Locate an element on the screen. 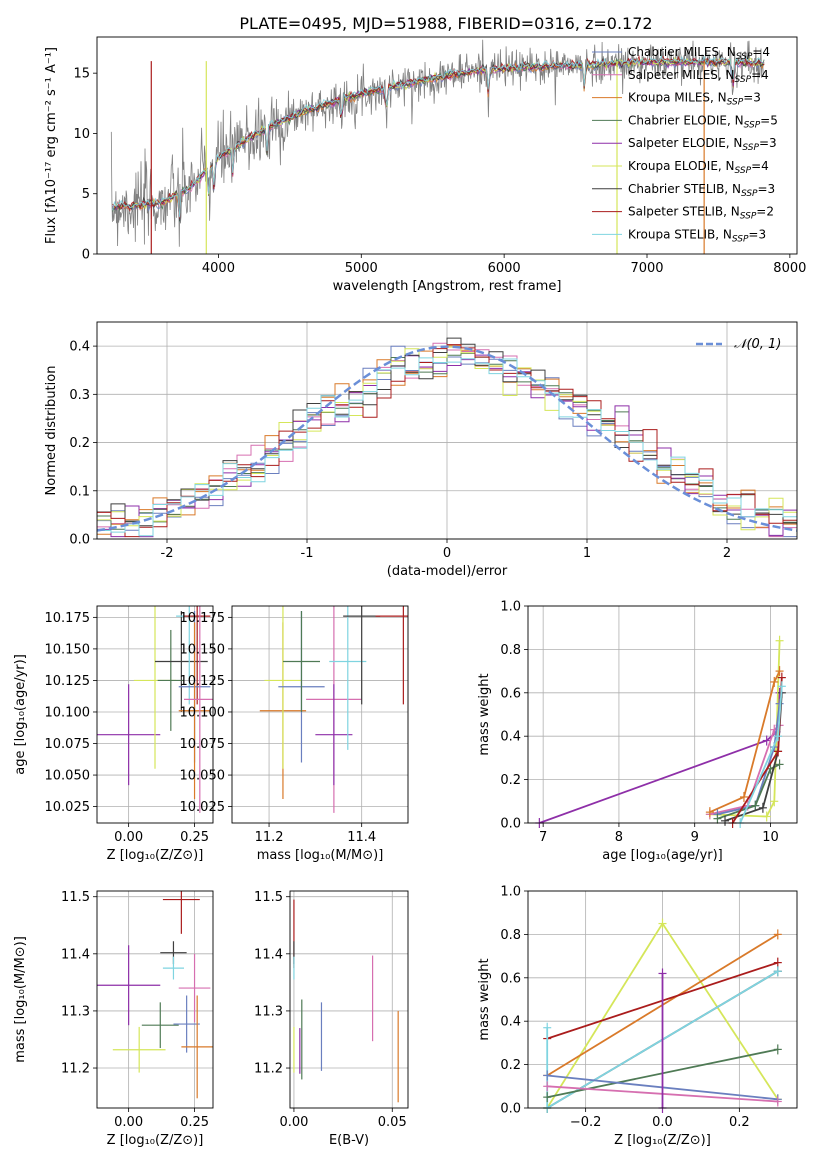 This screenshot has height=1170, width=819. x-tick-label: -1 is located at coordinates (307, 553).